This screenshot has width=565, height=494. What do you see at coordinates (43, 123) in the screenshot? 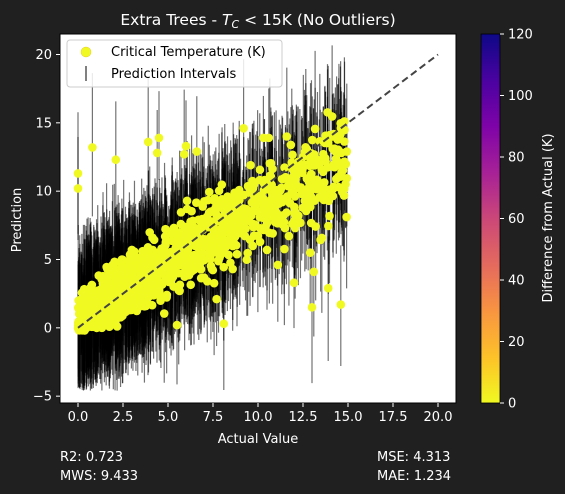
I see `y-tick-label: 15` at bounding box center [43, 123].